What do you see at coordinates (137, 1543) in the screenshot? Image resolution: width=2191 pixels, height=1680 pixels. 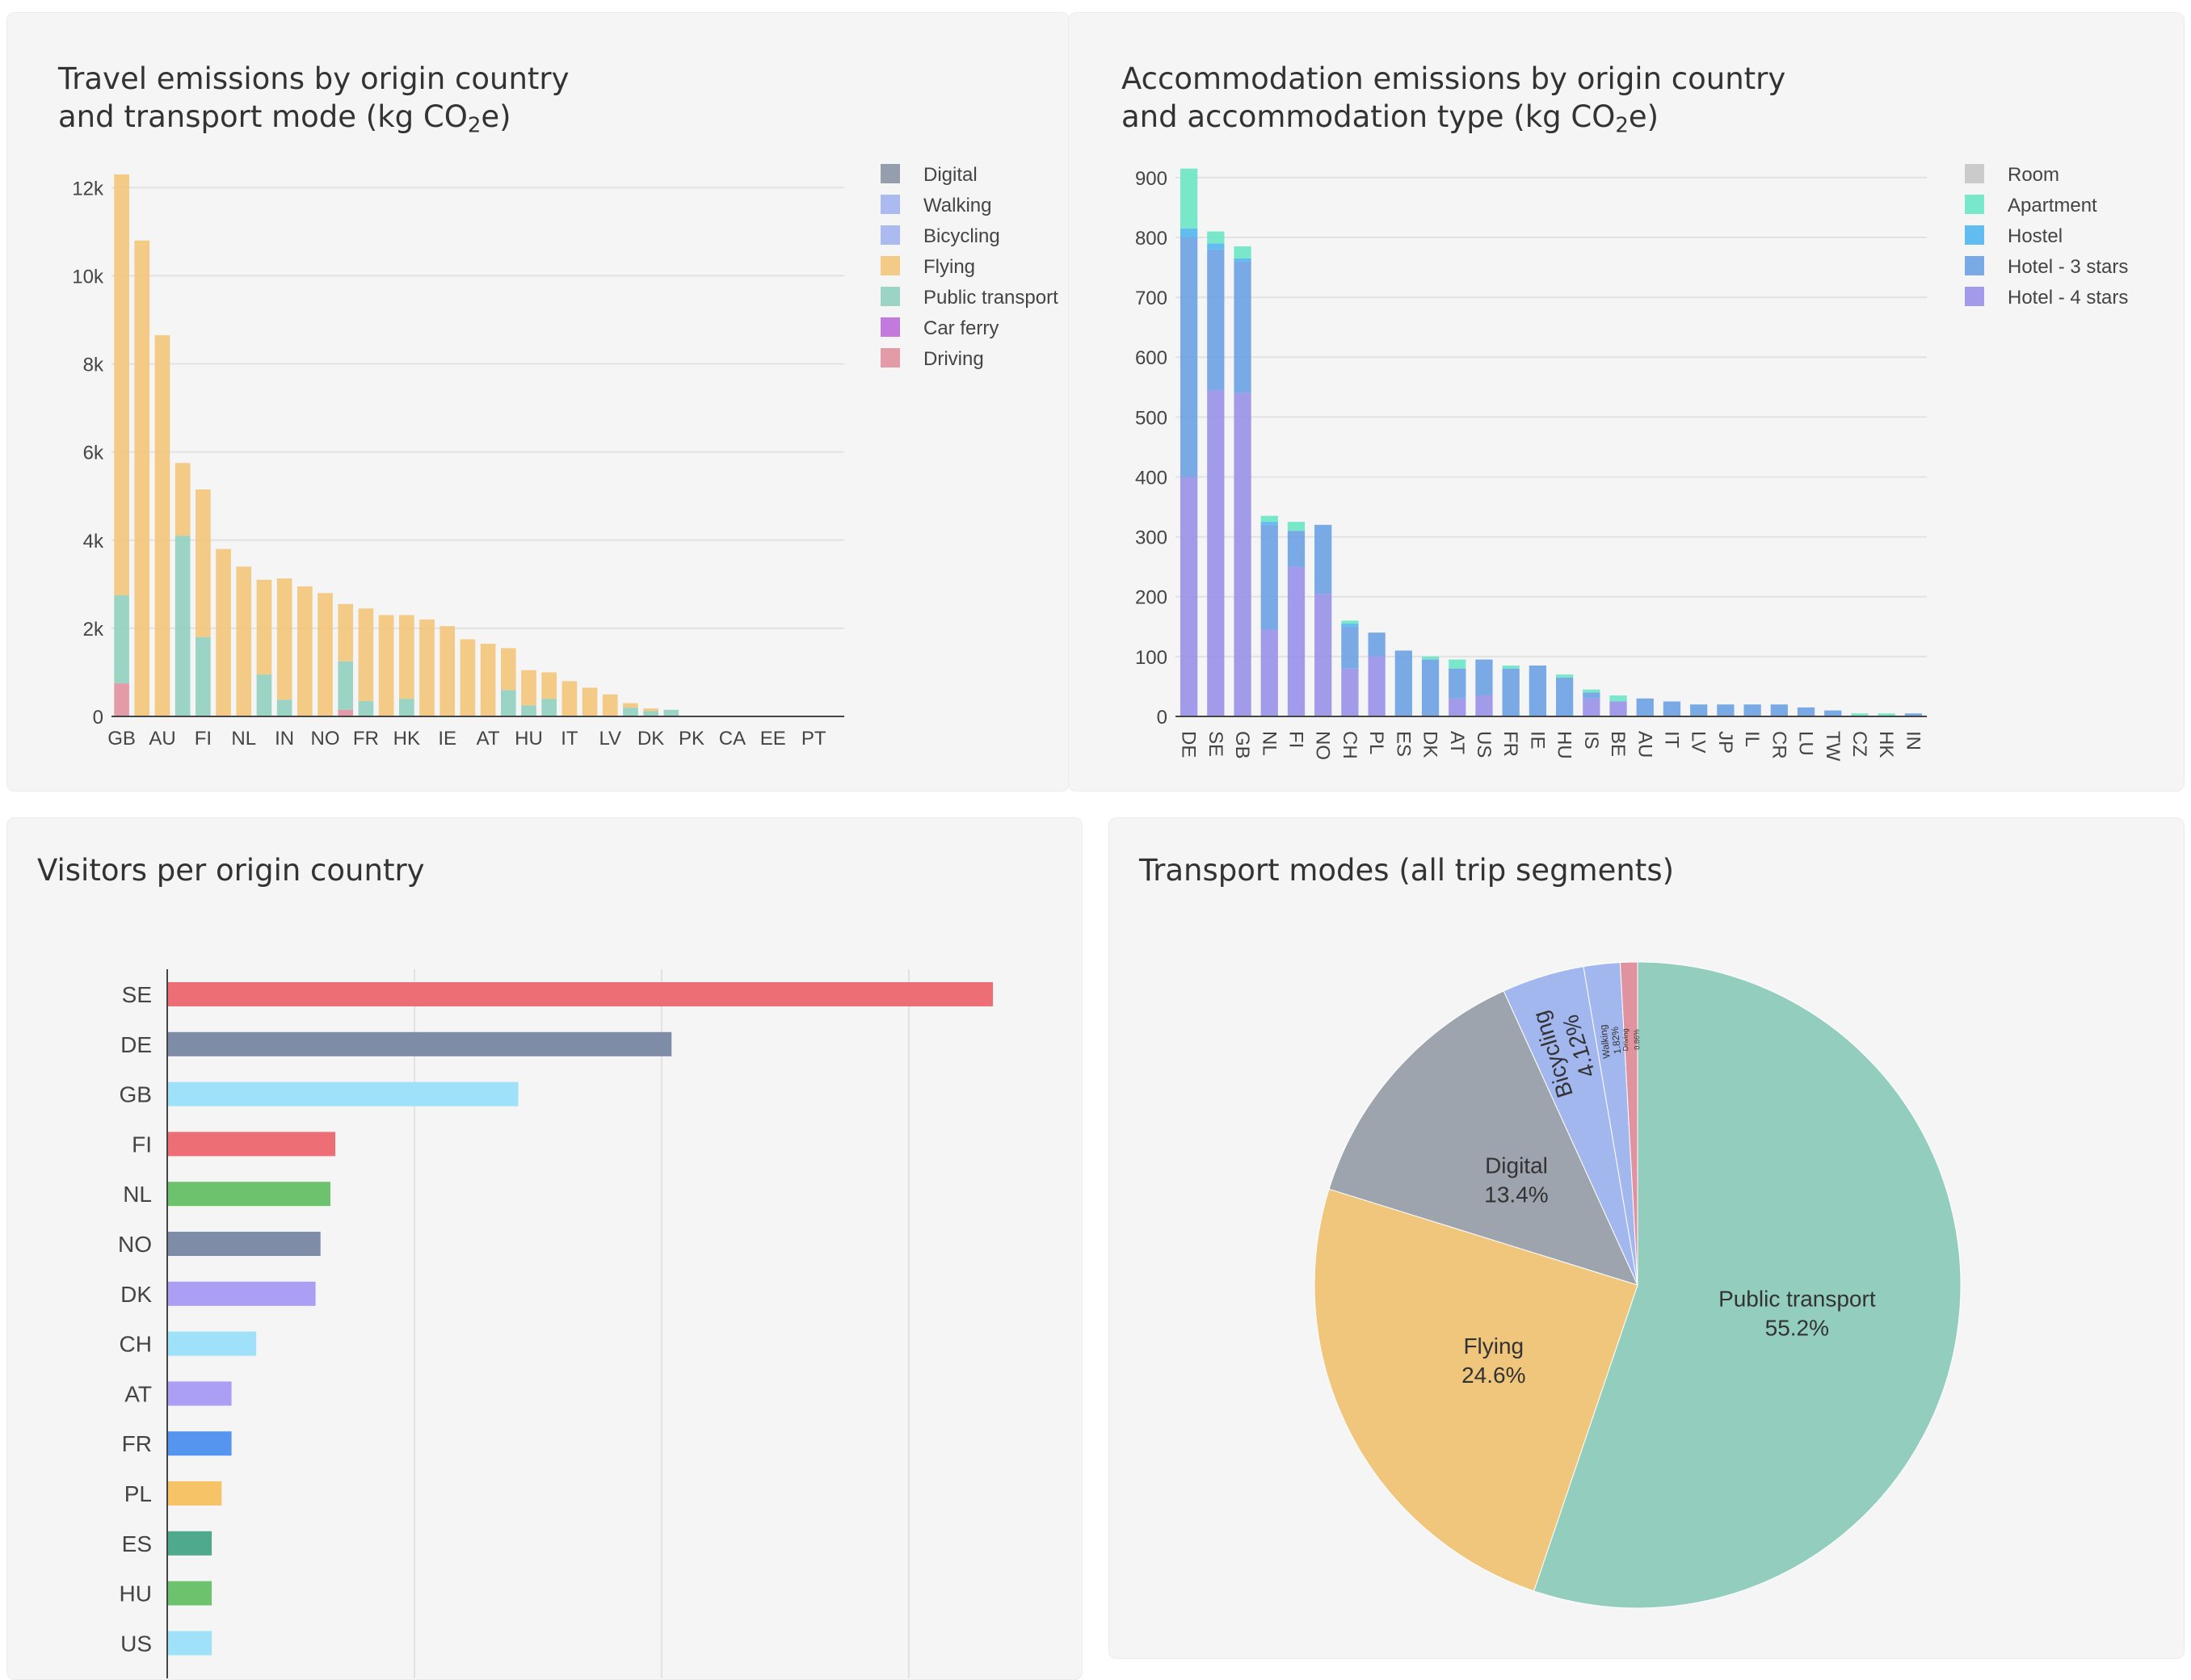 I see `visitors-country-label: ES` at bounding box center [137, 1543].